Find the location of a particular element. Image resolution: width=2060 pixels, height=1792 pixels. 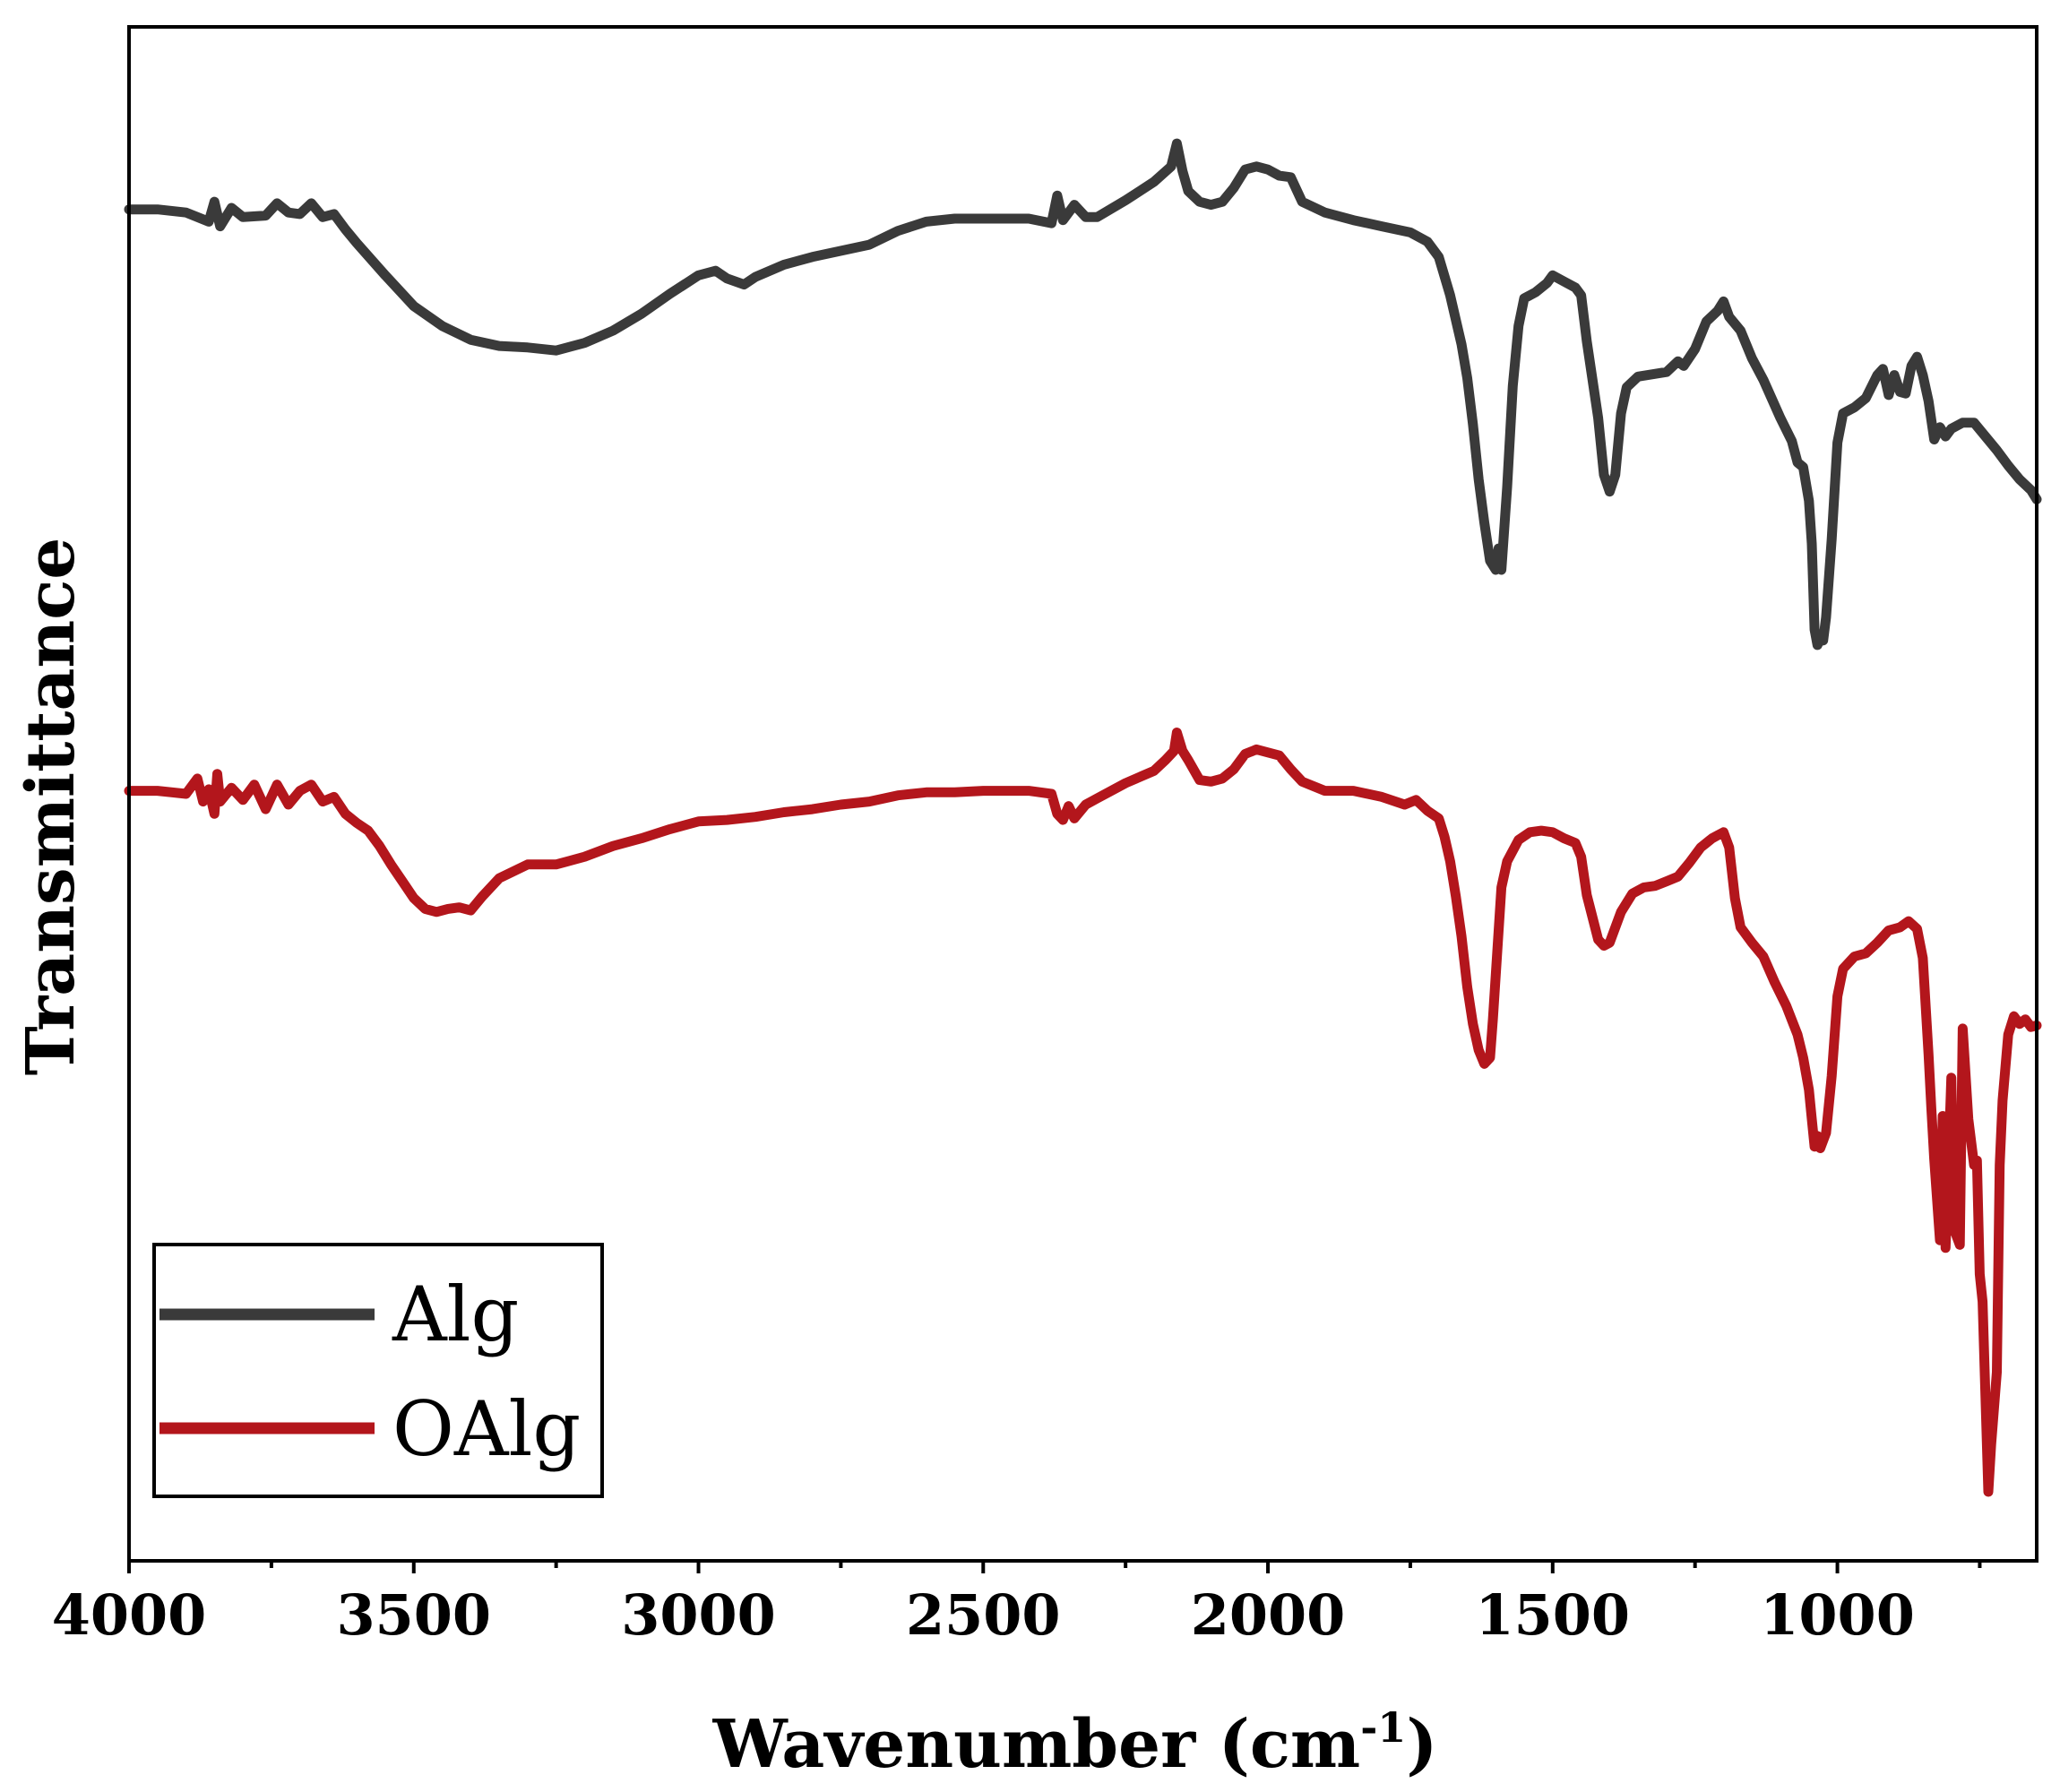

legend-box is located at coordinates (378, 1370).